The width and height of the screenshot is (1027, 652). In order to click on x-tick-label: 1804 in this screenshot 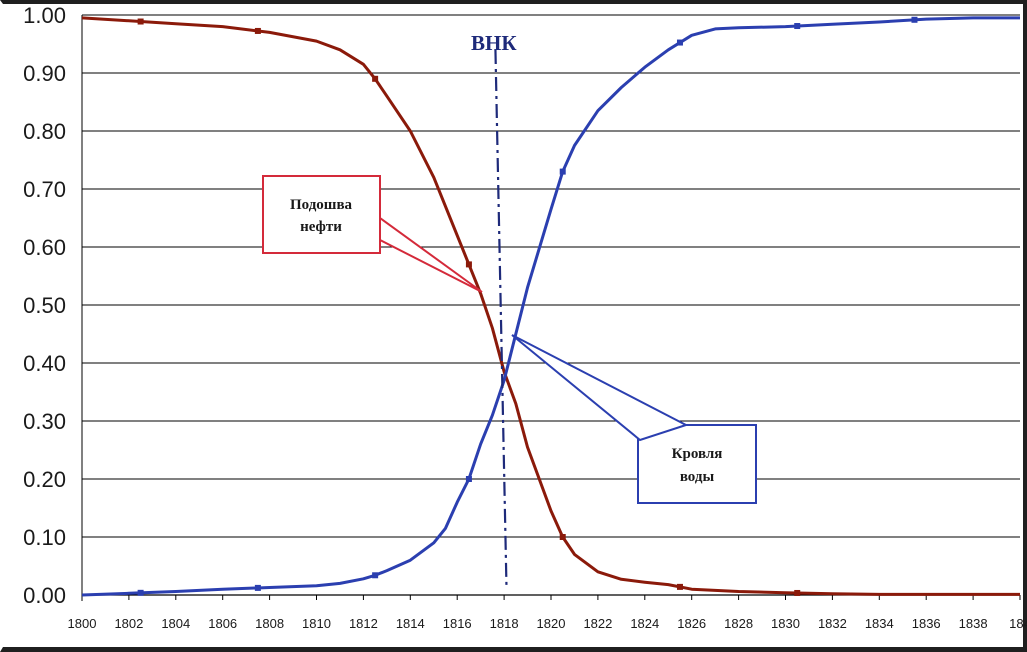, I will do `click(175, 623)`.